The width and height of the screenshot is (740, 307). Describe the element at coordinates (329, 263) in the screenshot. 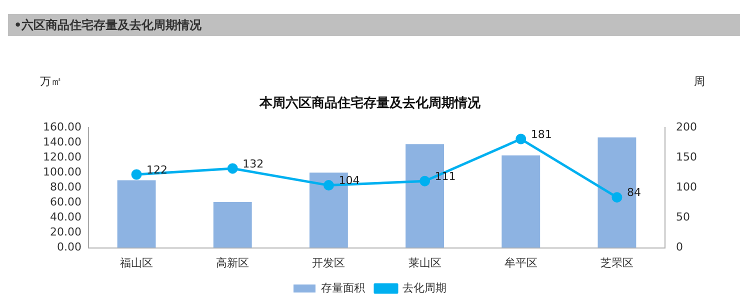

I see `x-tick-label: 开发区` at that location.